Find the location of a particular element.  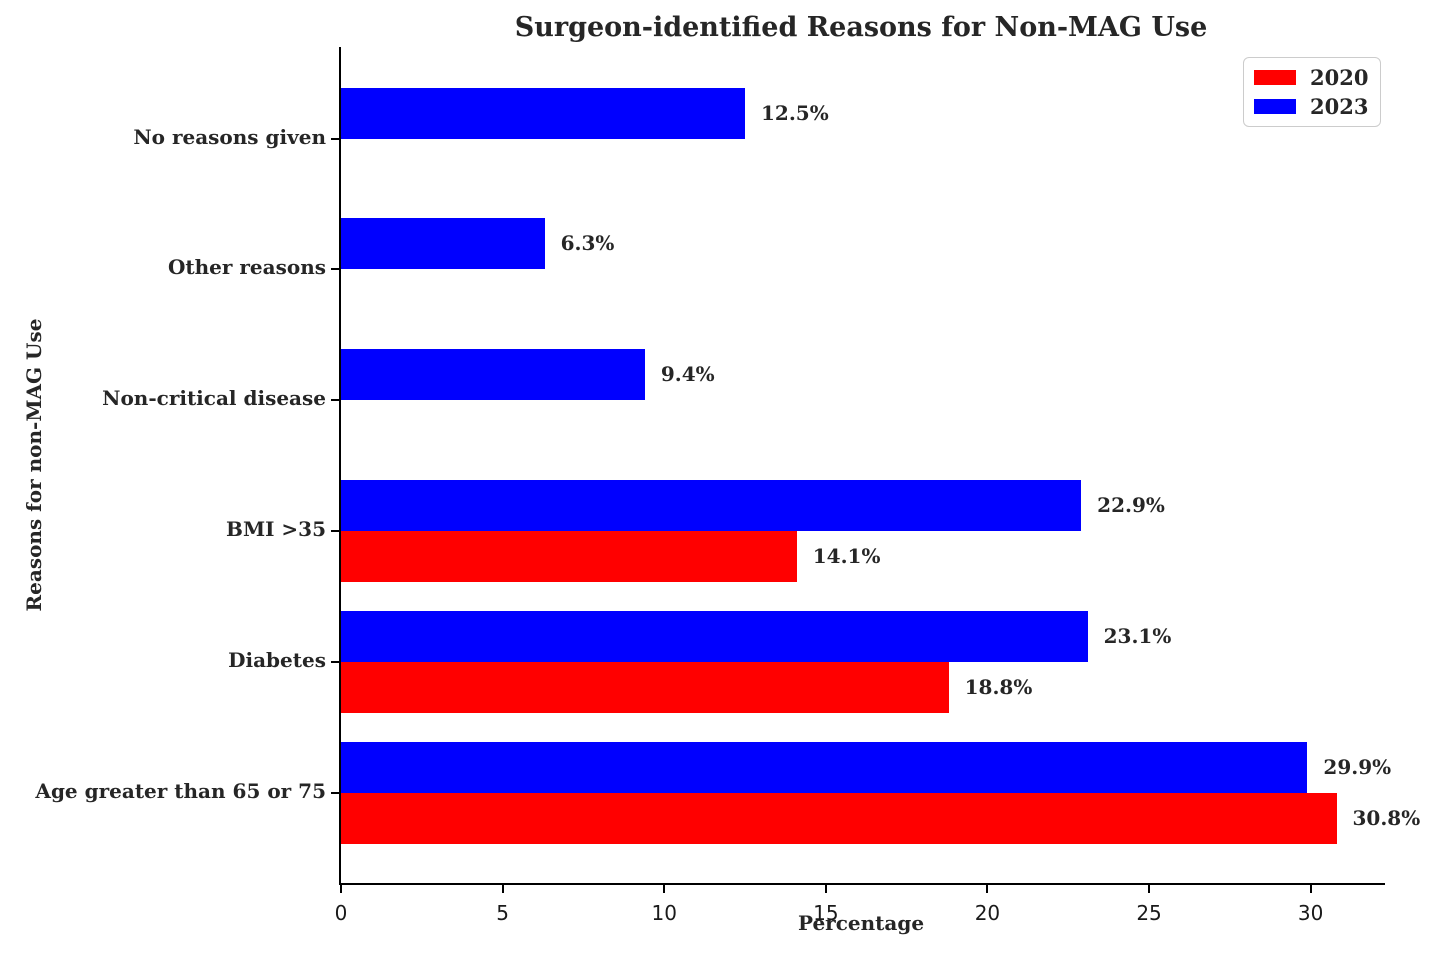

category-label-no-reasons-given: No reasons given is located at coordinates (229, 136).